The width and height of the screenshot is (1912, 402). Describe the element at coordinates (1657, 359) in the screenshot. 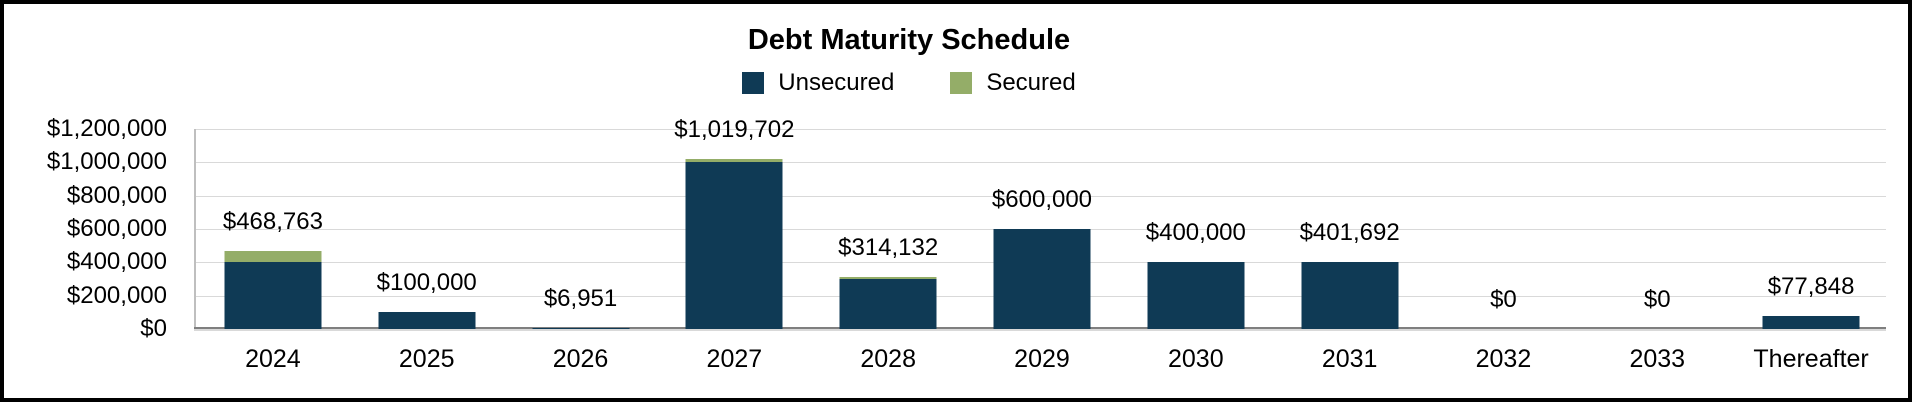

I see `x-tick-label-2033: 2033` at that location.